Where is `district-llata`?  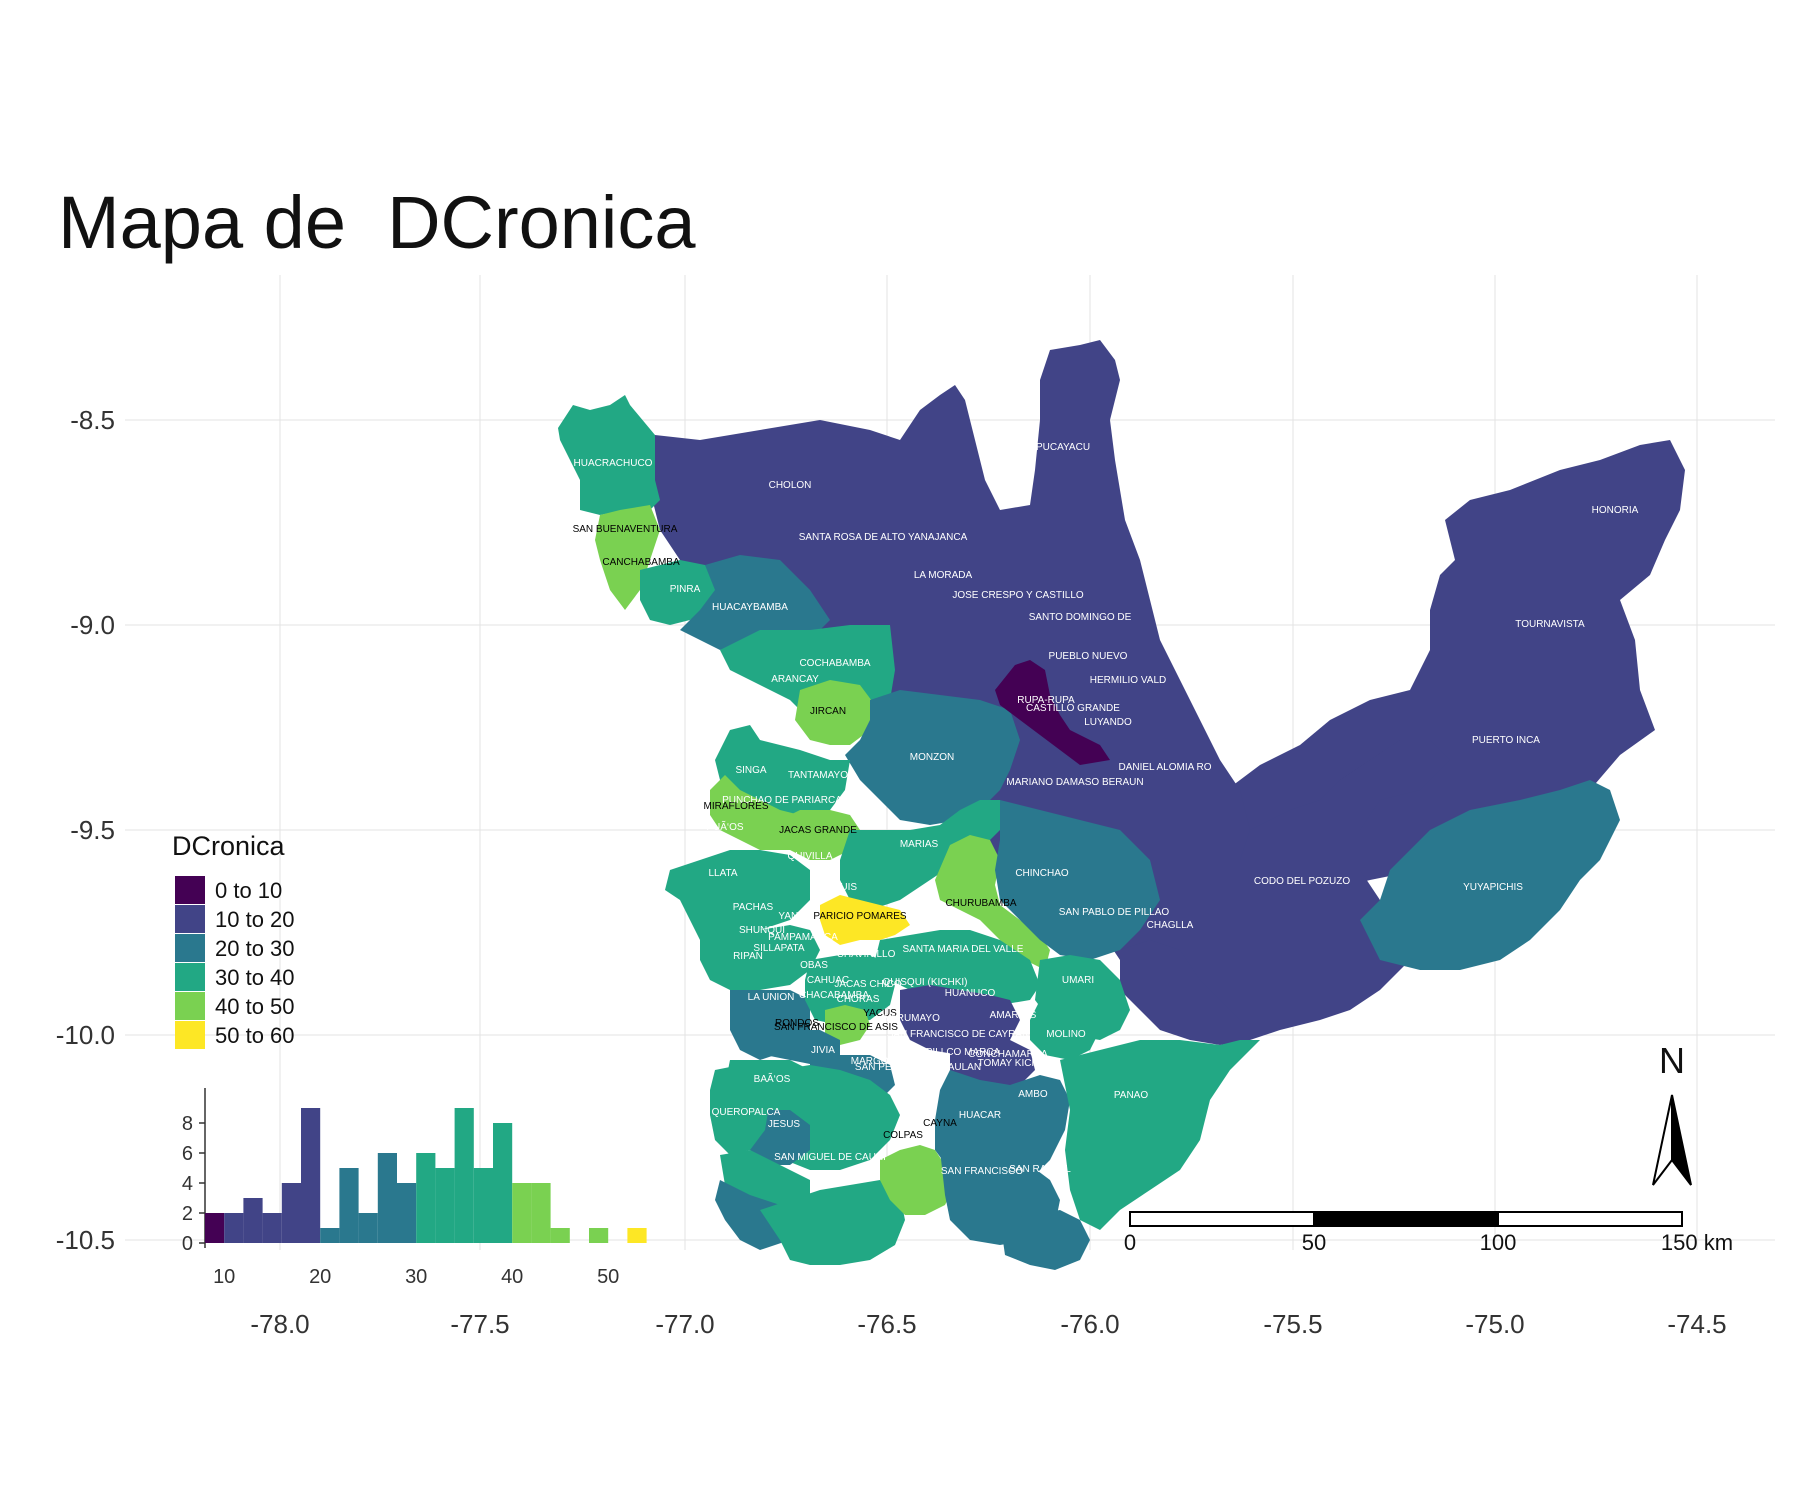 district-llata is located at coordinates (737, 900).